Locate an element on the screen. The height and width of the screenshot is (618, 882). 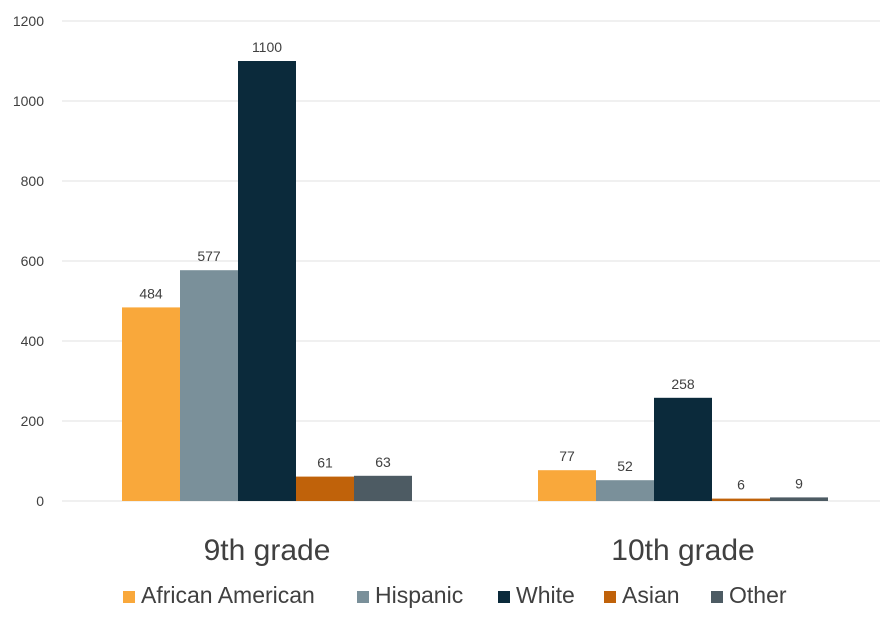
bar-african-american-9th-grade is located at coordinates (151, 404).